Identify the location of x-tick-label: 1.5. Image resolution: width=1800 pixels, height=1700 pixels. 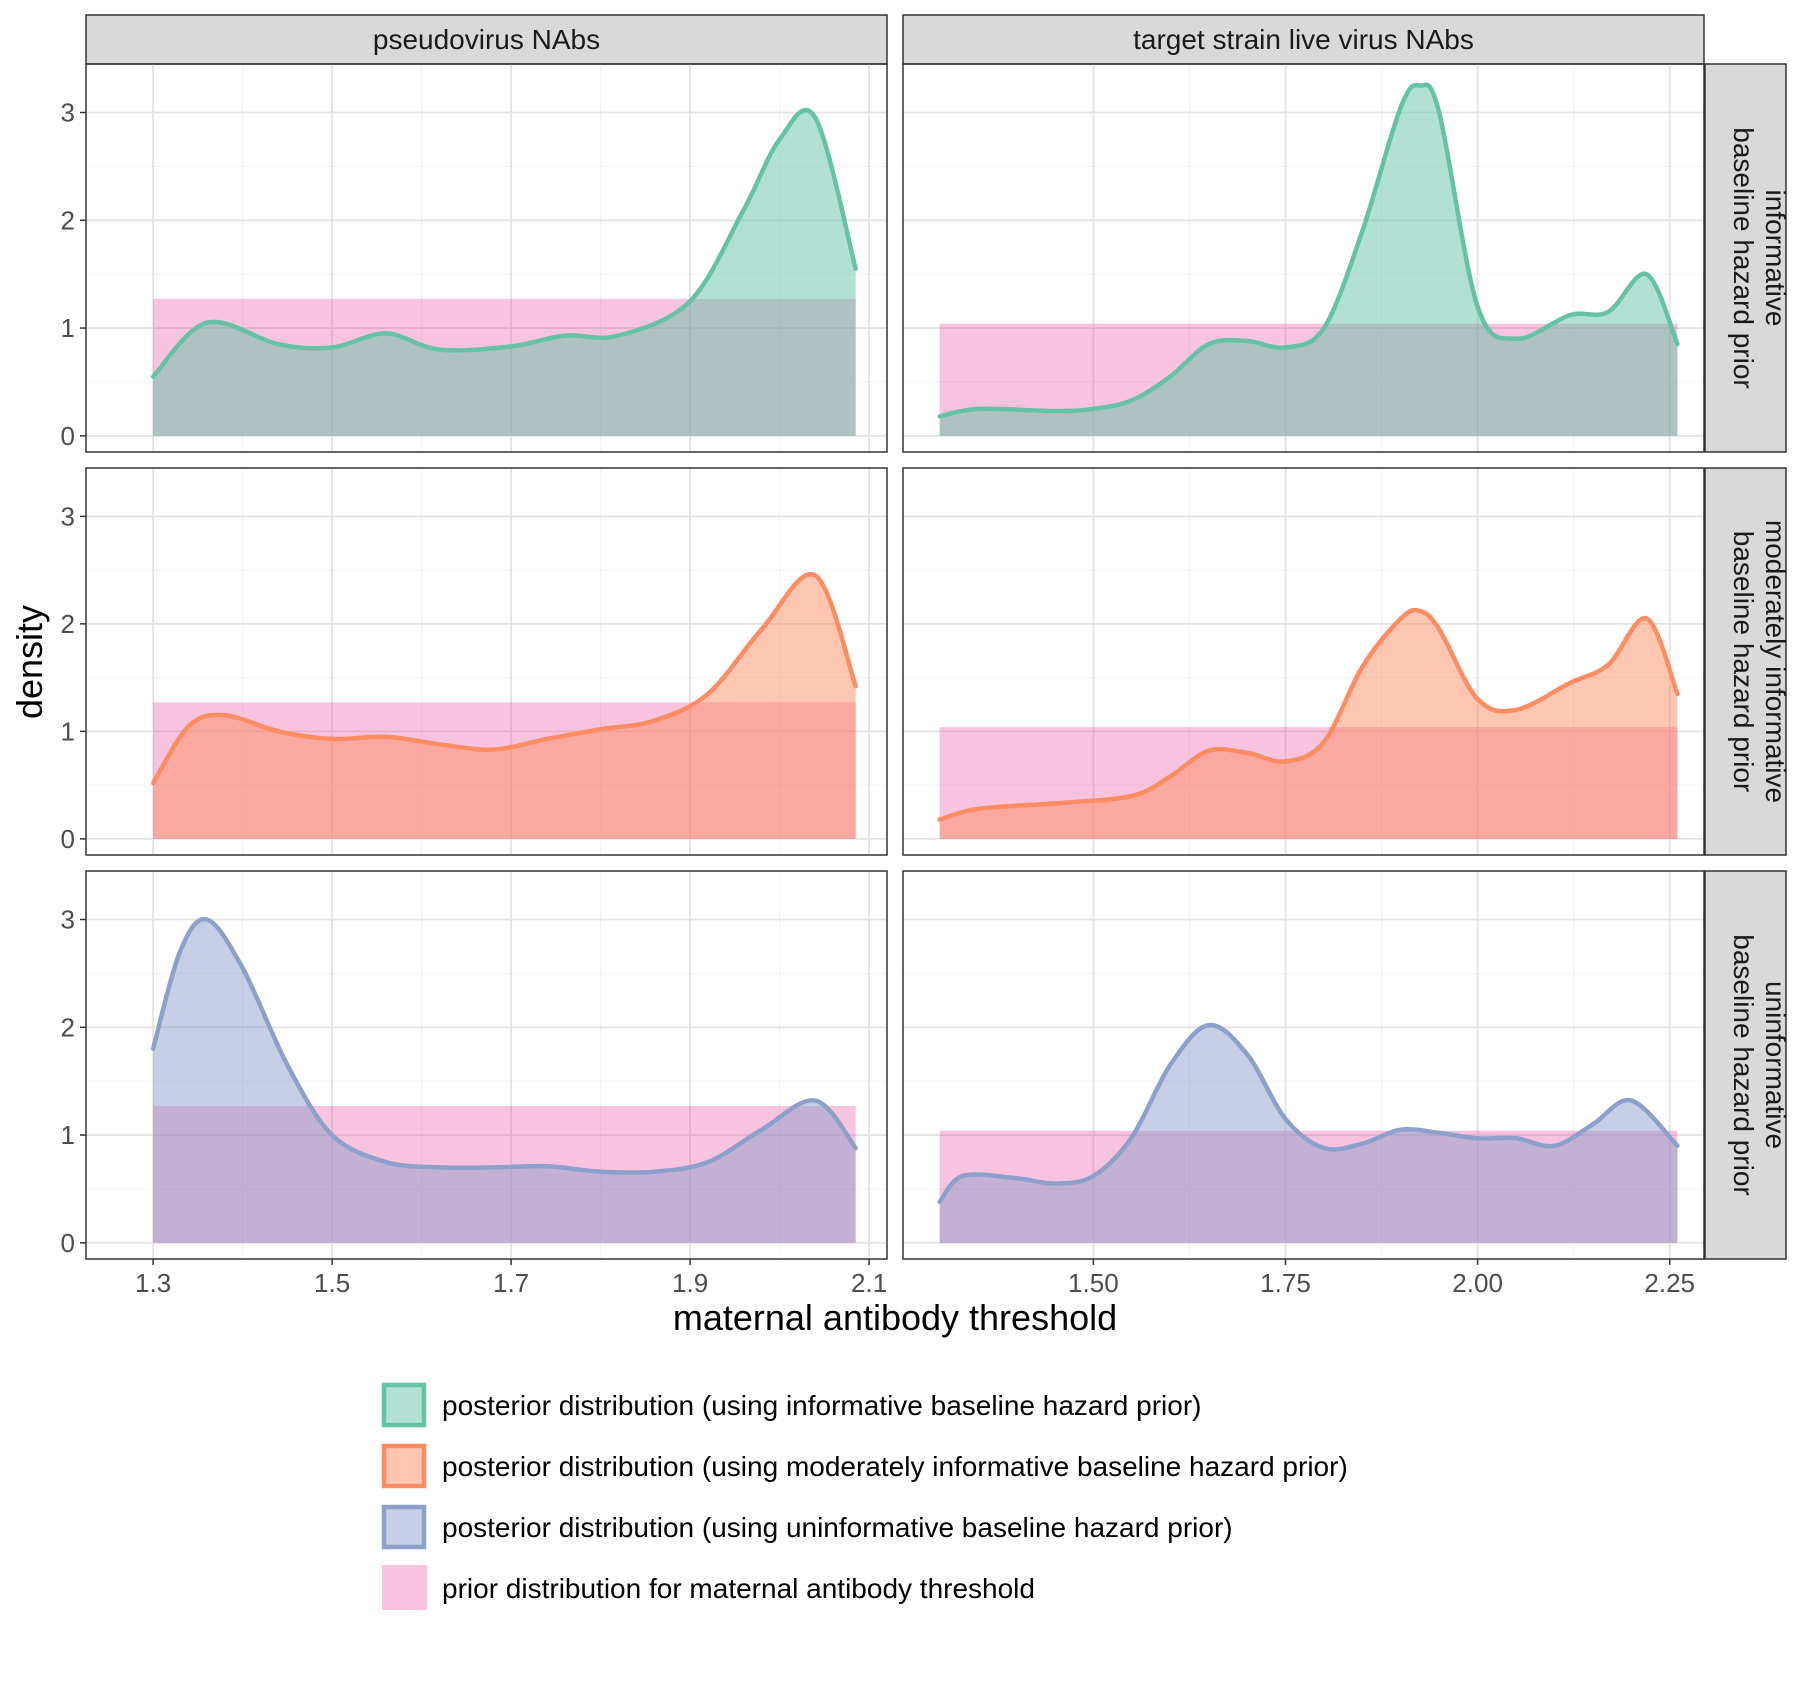
(332, 1283).